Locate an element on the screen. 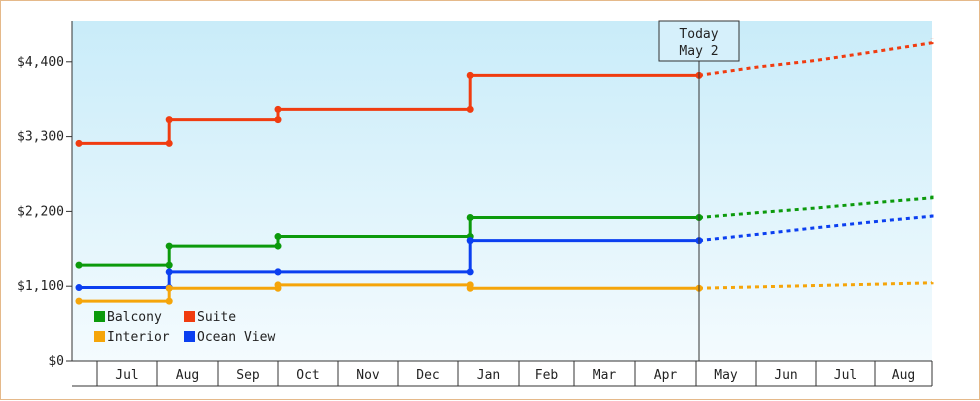 Image resolution: width=980 pixels, height=401 pixels. x-tick-label: May is located at coordinates (726, 375).